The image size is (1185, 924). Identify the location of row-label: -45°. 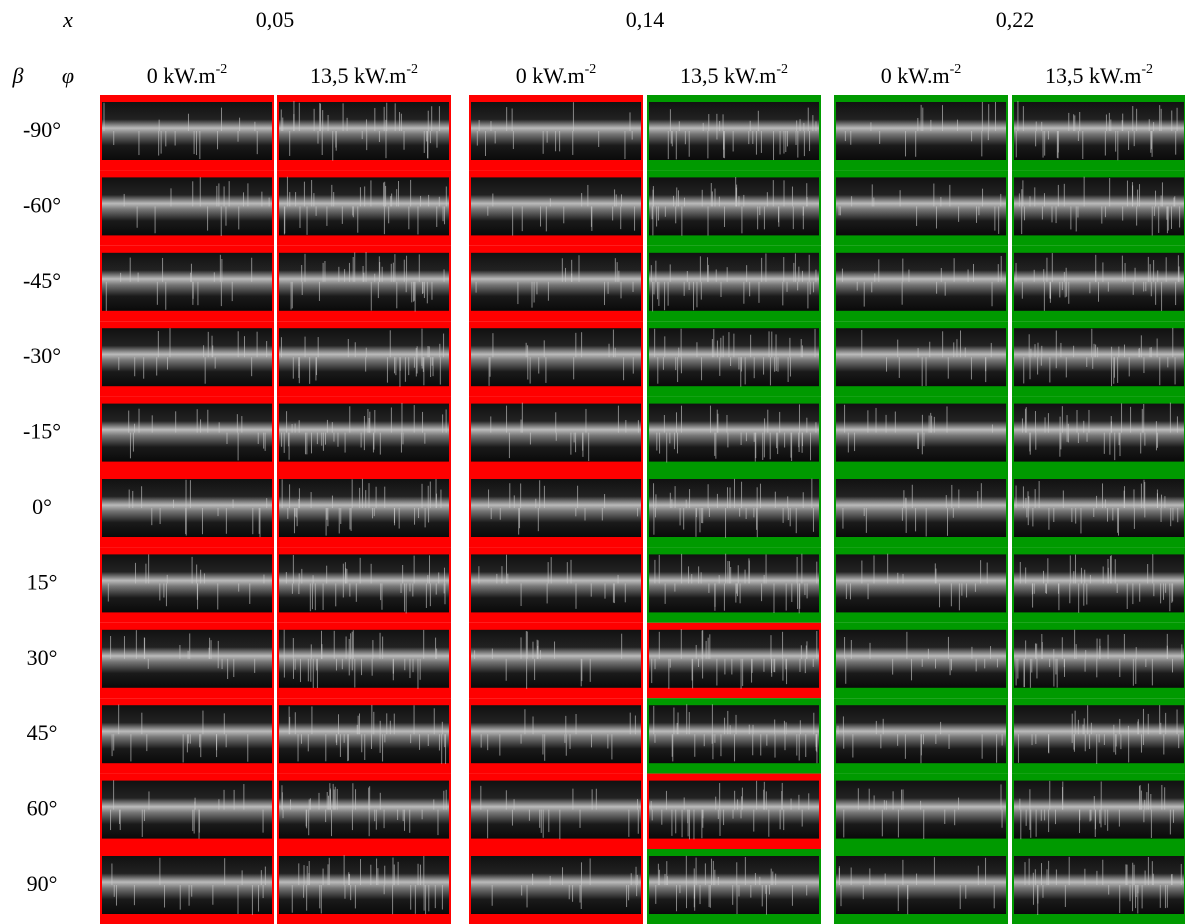
(42, 280).